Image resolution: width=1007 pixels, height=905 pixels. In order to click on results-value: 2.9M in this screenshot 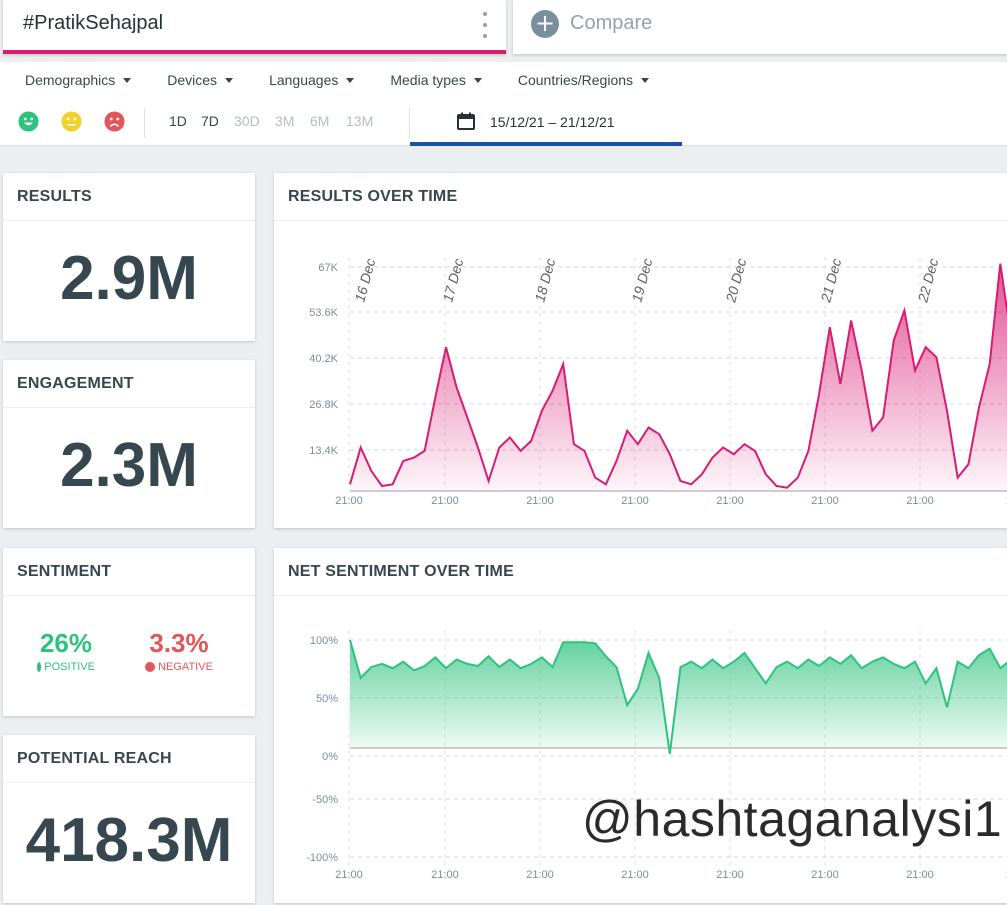, I will do `click(129, 278)`.